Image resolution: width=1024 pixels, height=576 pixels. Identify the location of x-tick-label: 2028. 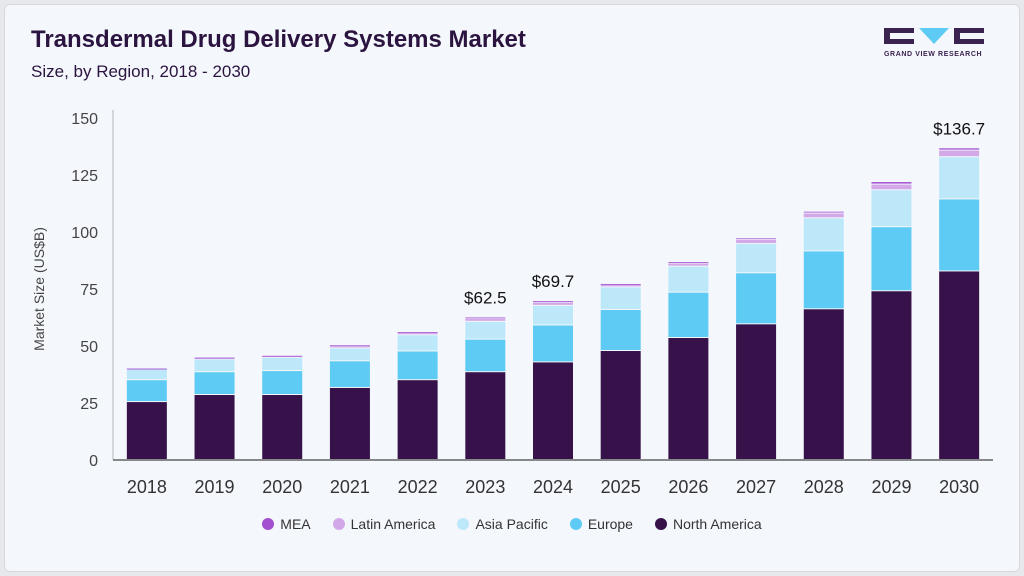
(824, 487).